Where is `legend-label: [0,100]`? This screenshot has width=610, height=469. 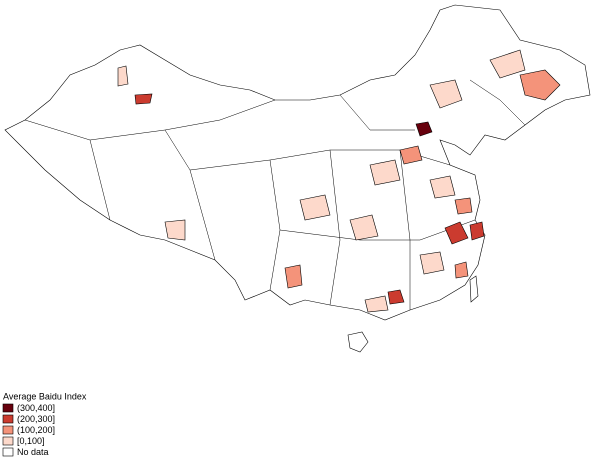
legend-label: [0,100] is located at coordinates (31, 441).